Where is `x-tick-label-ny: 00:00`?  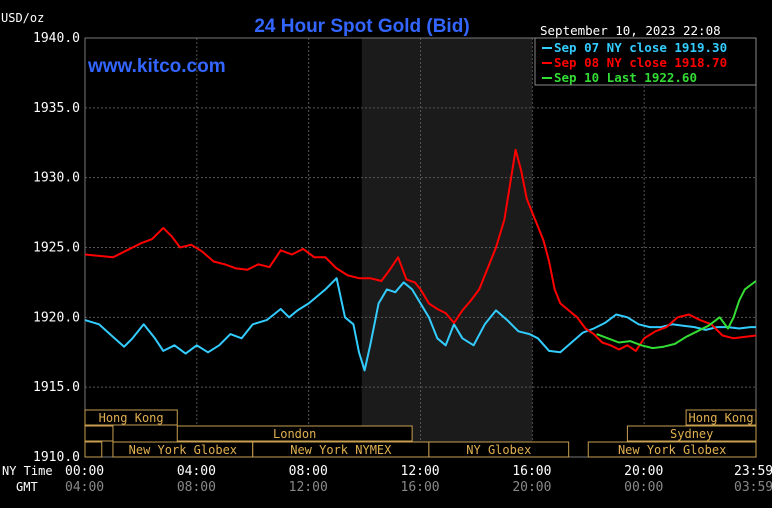
x-tick-label-ny: 00:00 is located at coordinates (84, 471).